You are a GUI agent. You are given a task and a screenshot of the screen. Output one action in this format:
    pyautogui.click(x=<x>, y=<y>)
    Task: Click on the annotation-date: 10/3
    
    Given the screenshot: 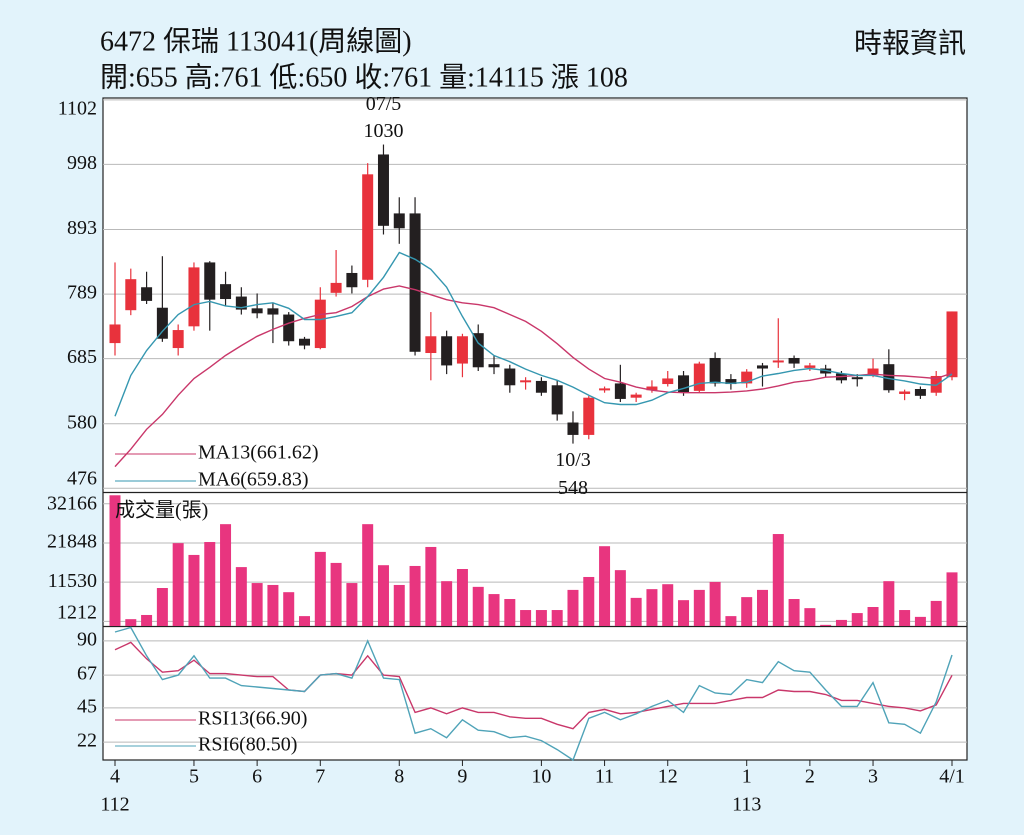 What is the action you would take?
    pyautogui.click(x=573, y=460)
    